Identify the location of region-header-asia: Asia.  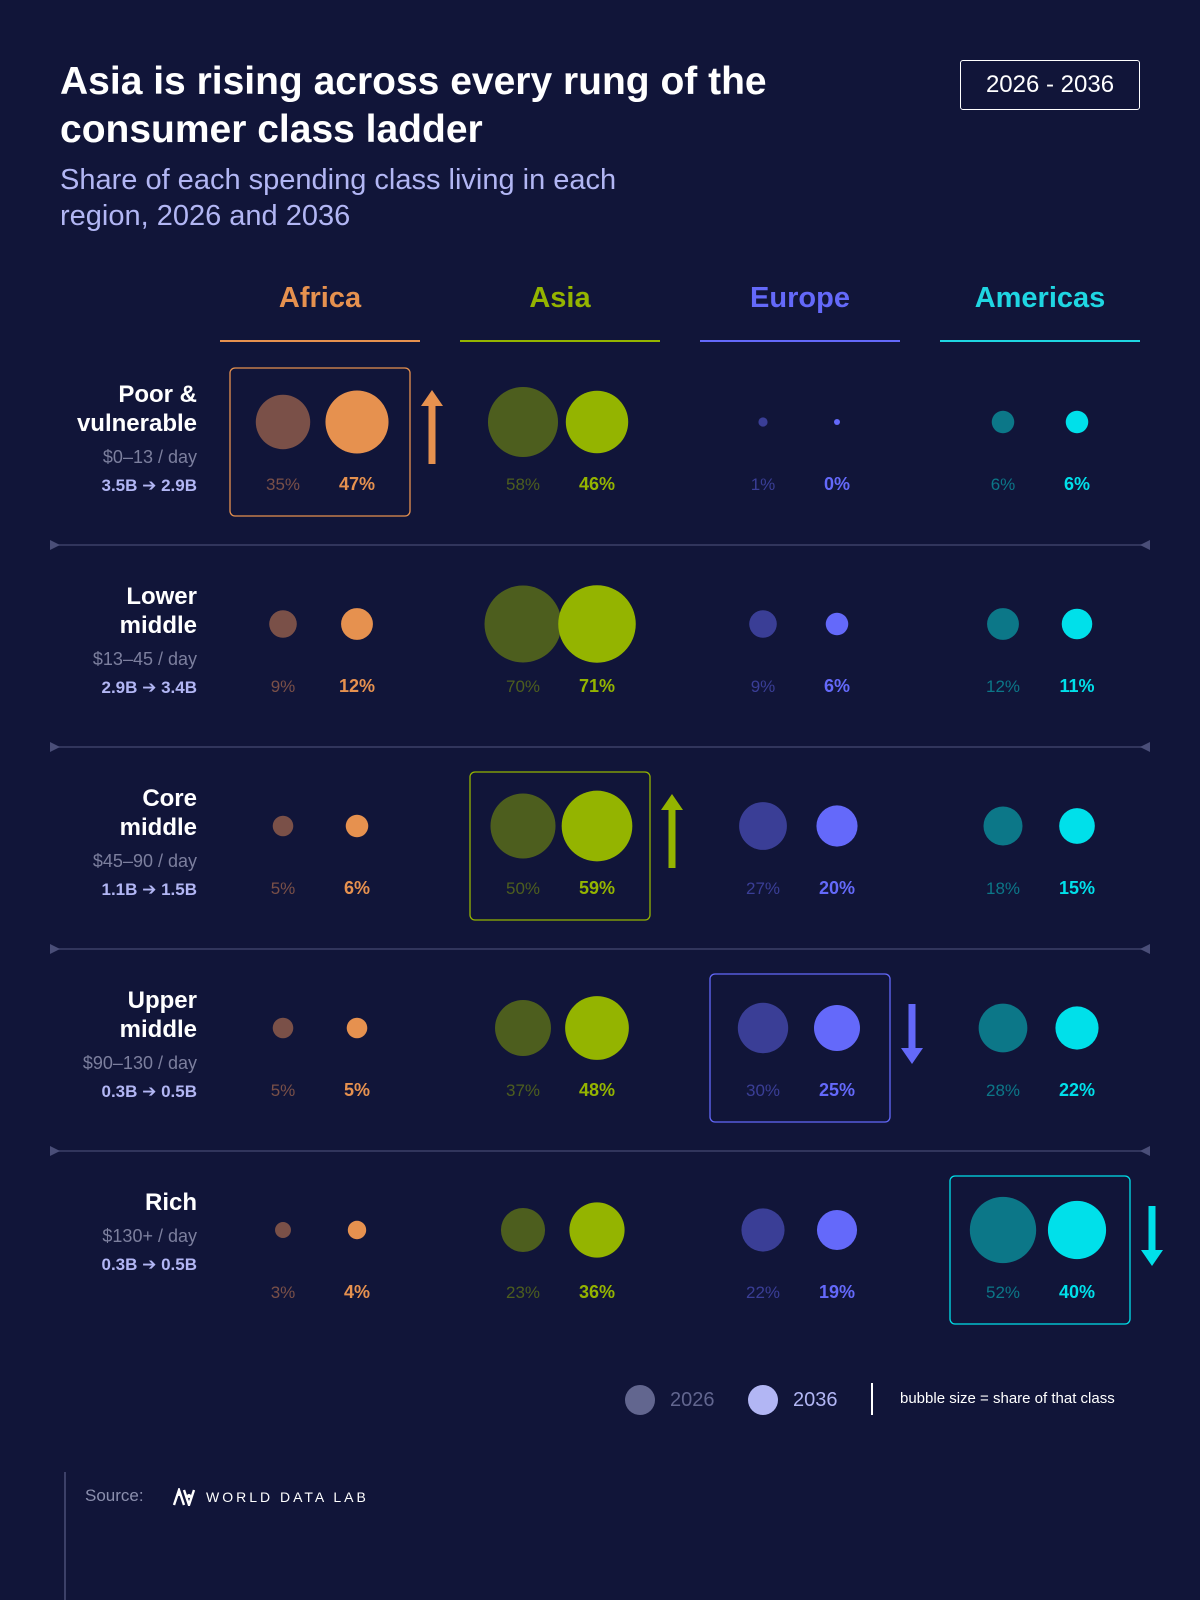
(560, 312).